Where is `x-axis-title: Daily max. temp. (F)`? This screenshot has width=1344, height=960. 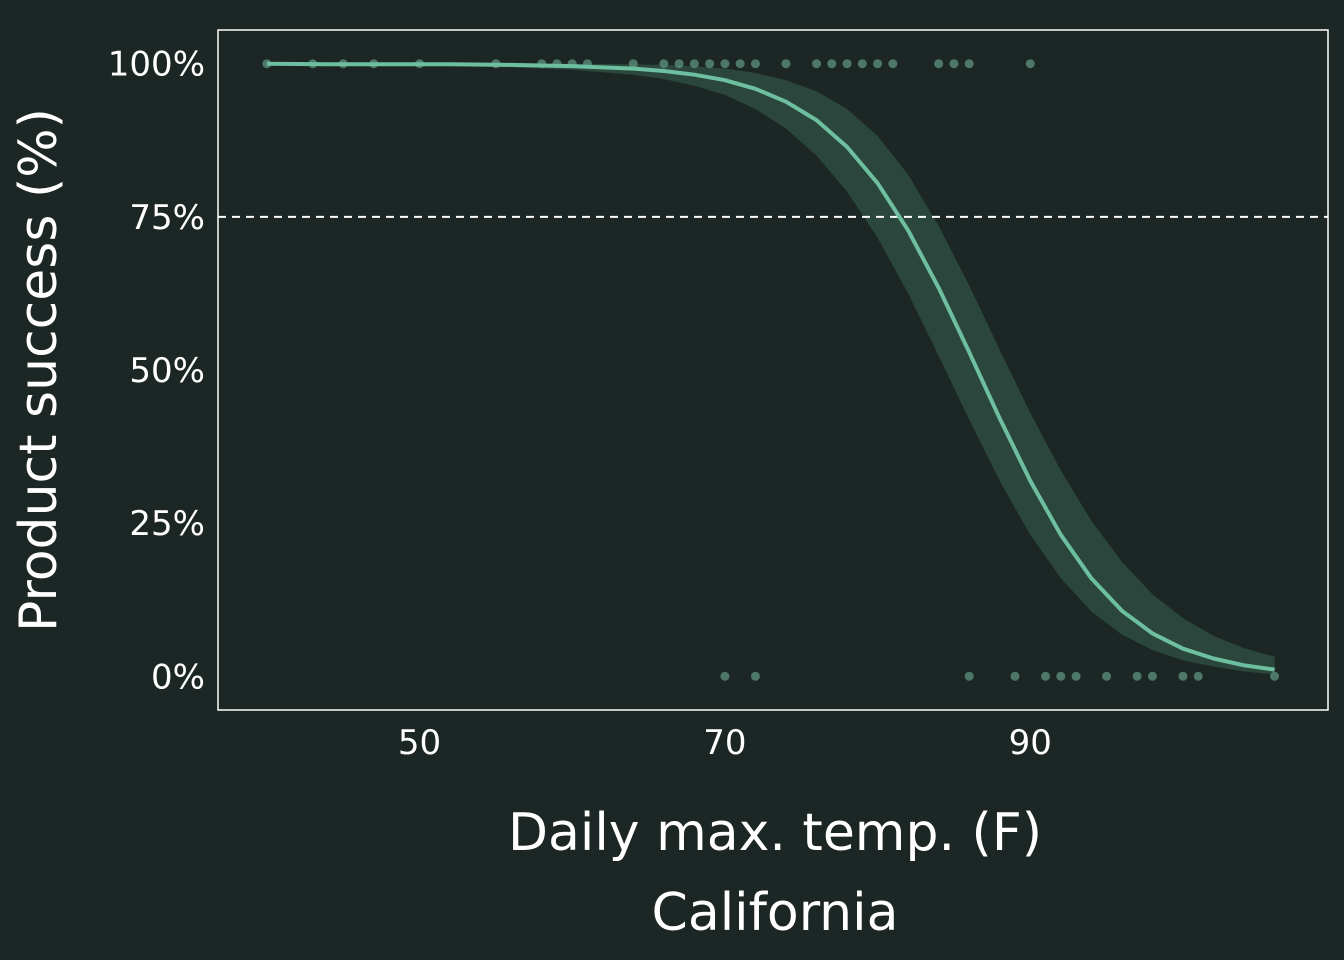 x-axis-title: Daily max. temp. (F) is located at coordinates (775, 833).